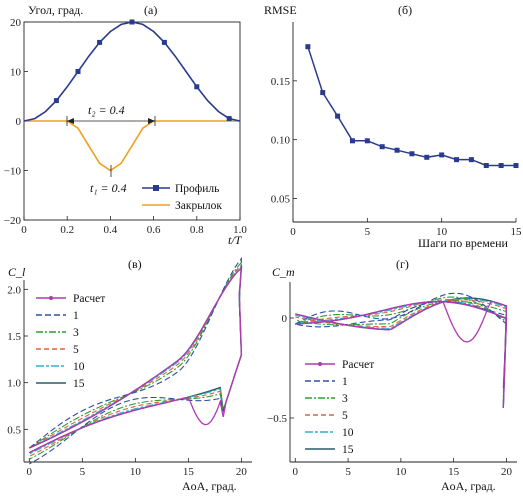 Image resolution: width=523 pixels, height=497 pixels. I want to click on x-tick-label: 1.0, so click(240, 230).